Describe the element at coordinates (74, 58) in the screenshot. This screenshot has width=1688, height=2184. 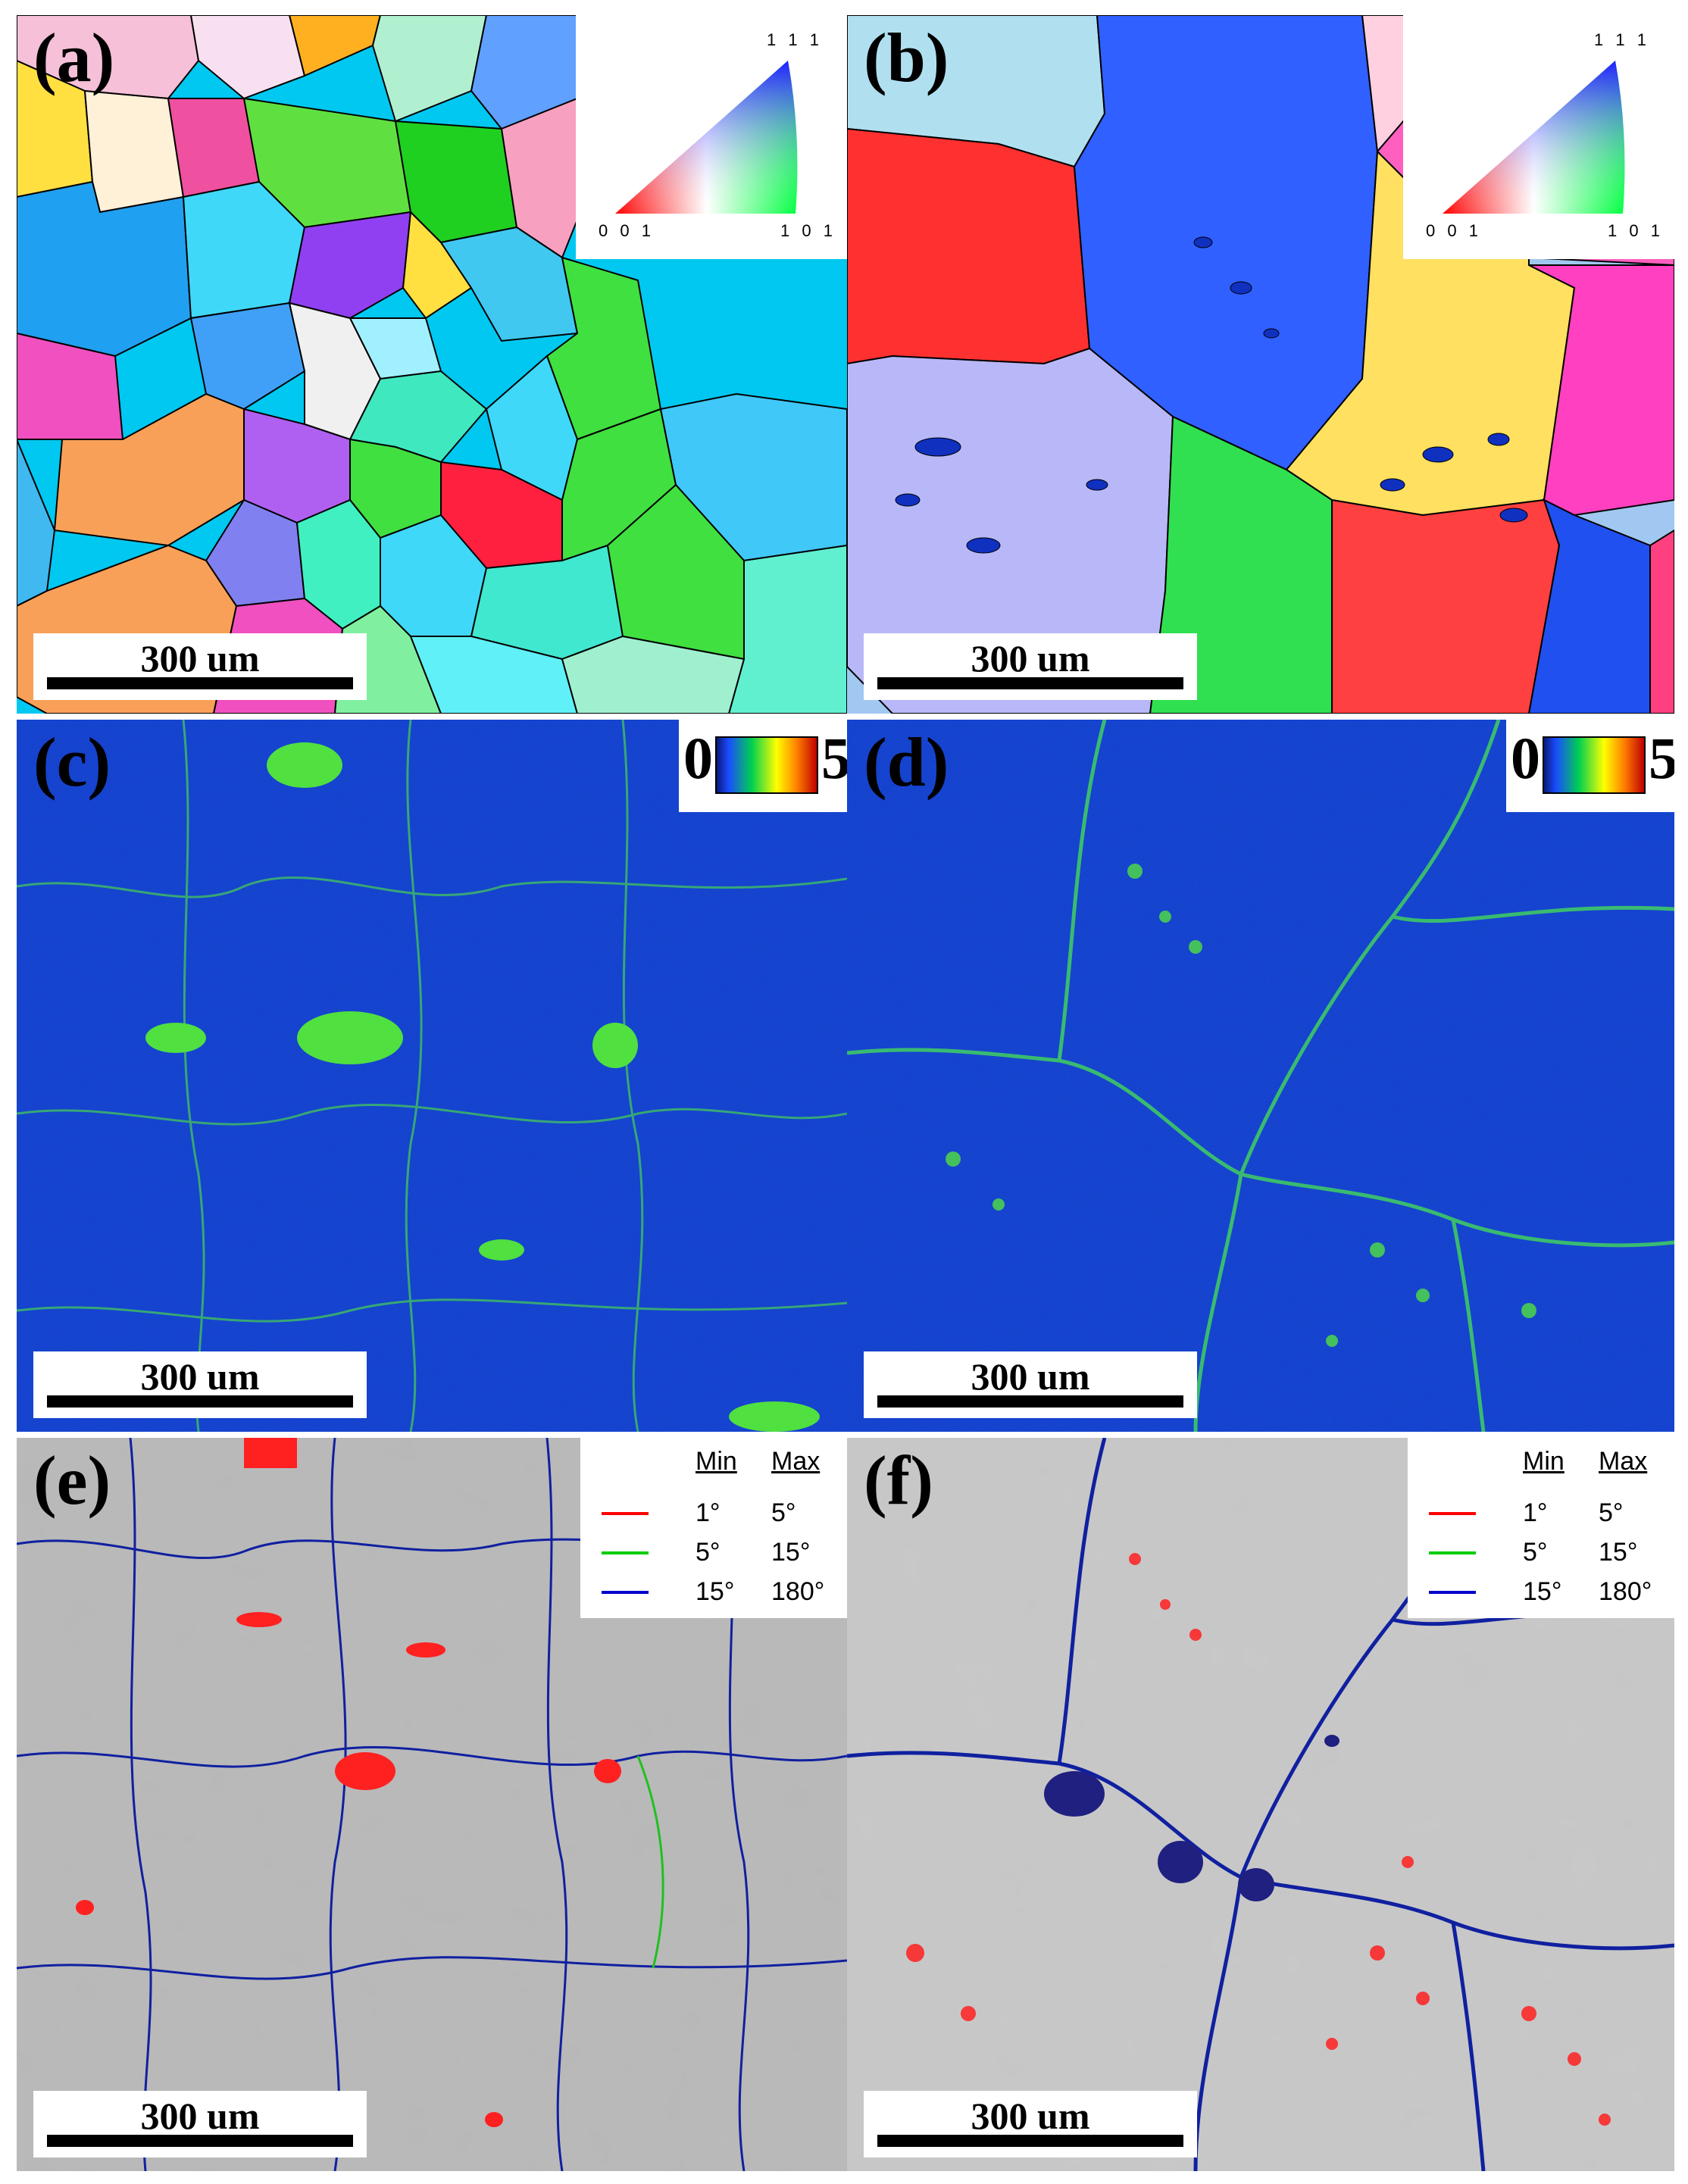
I see `panel-label: (a)` at that location.